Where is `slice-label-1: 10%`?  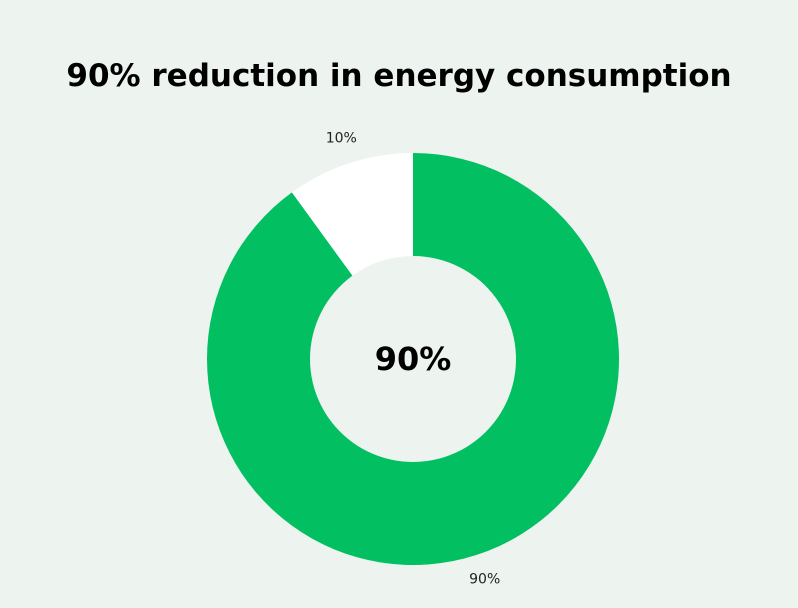 slice-label-1: 10% is located at coordinates (341, 138).